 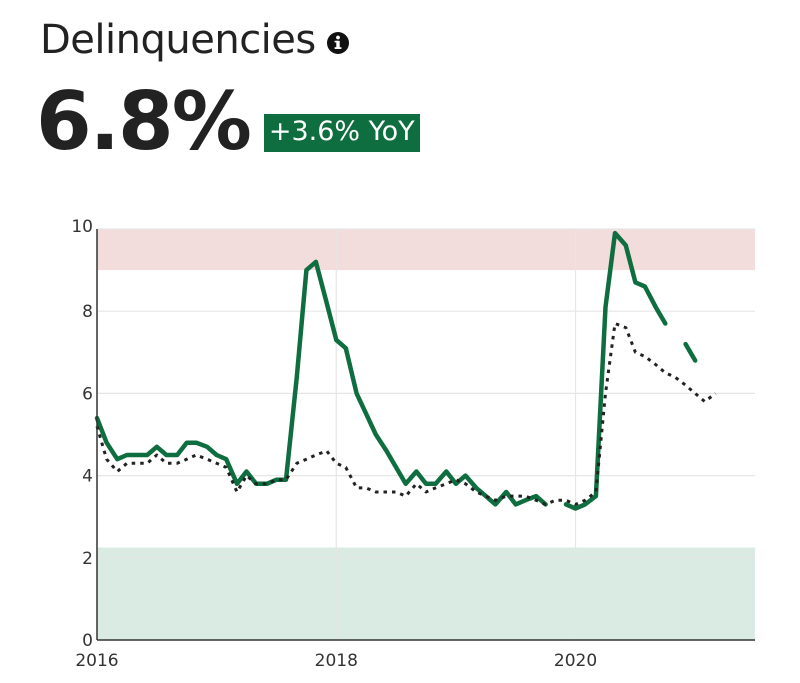 I want to click on yoy-change-badge: +3.6% YoY, so click(x=341, y=133).